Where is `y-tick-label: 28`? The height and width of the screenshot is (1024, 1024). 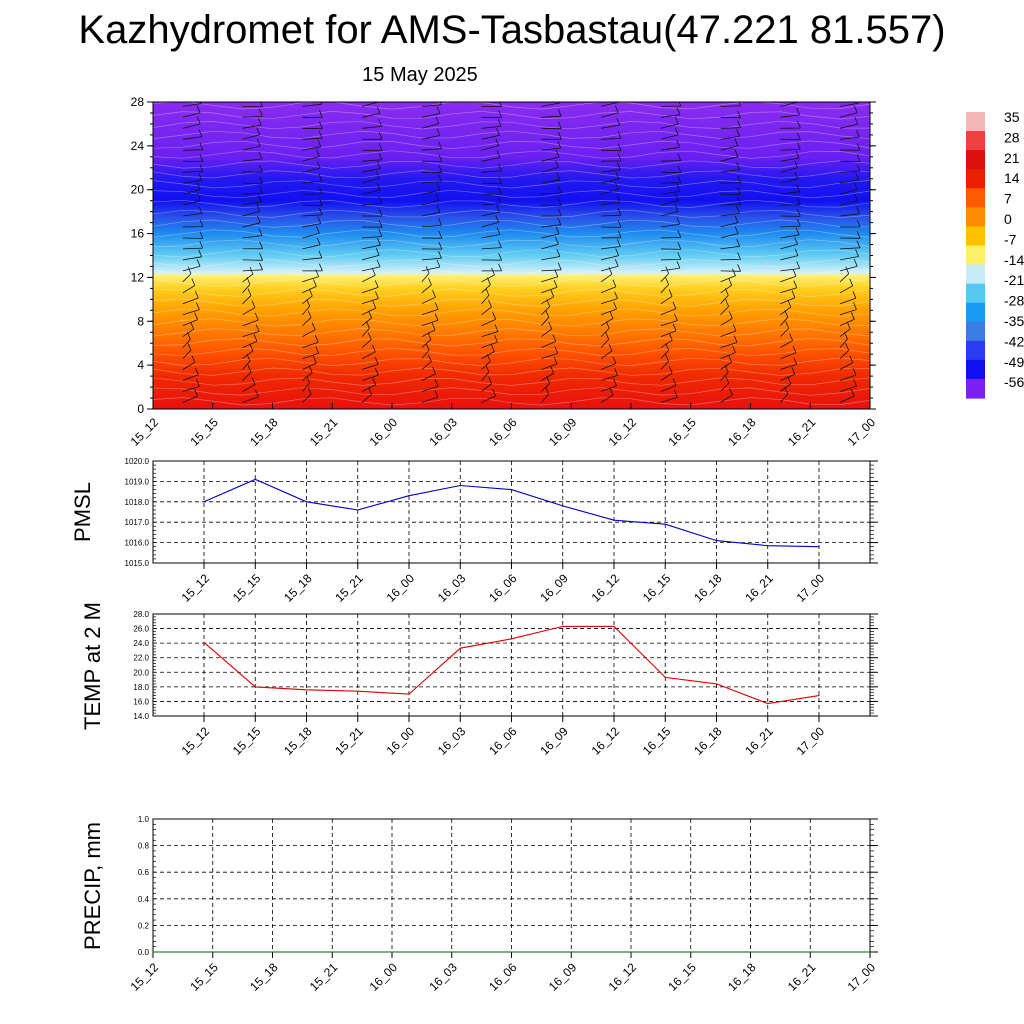 y-tick-label: 28 is located at coordinates (138, 102).